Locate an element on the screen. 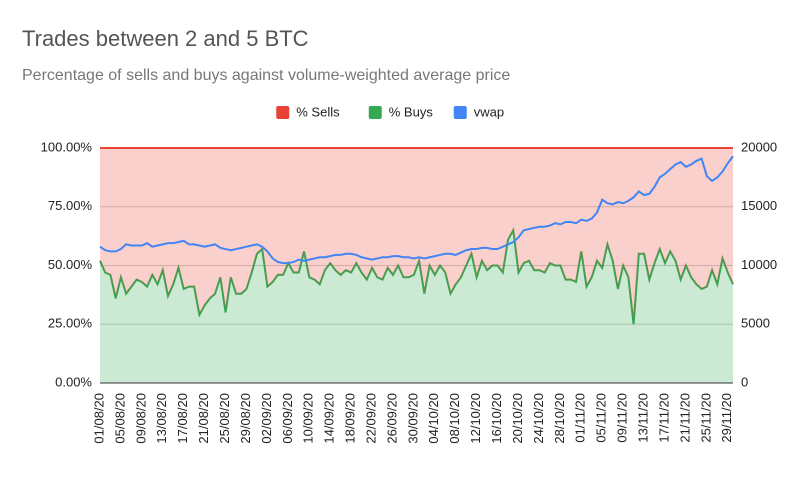 The height and width of the screenshot is (484, 800). x-tick-label: 01/11/20 is located at coordinates (580, 418).